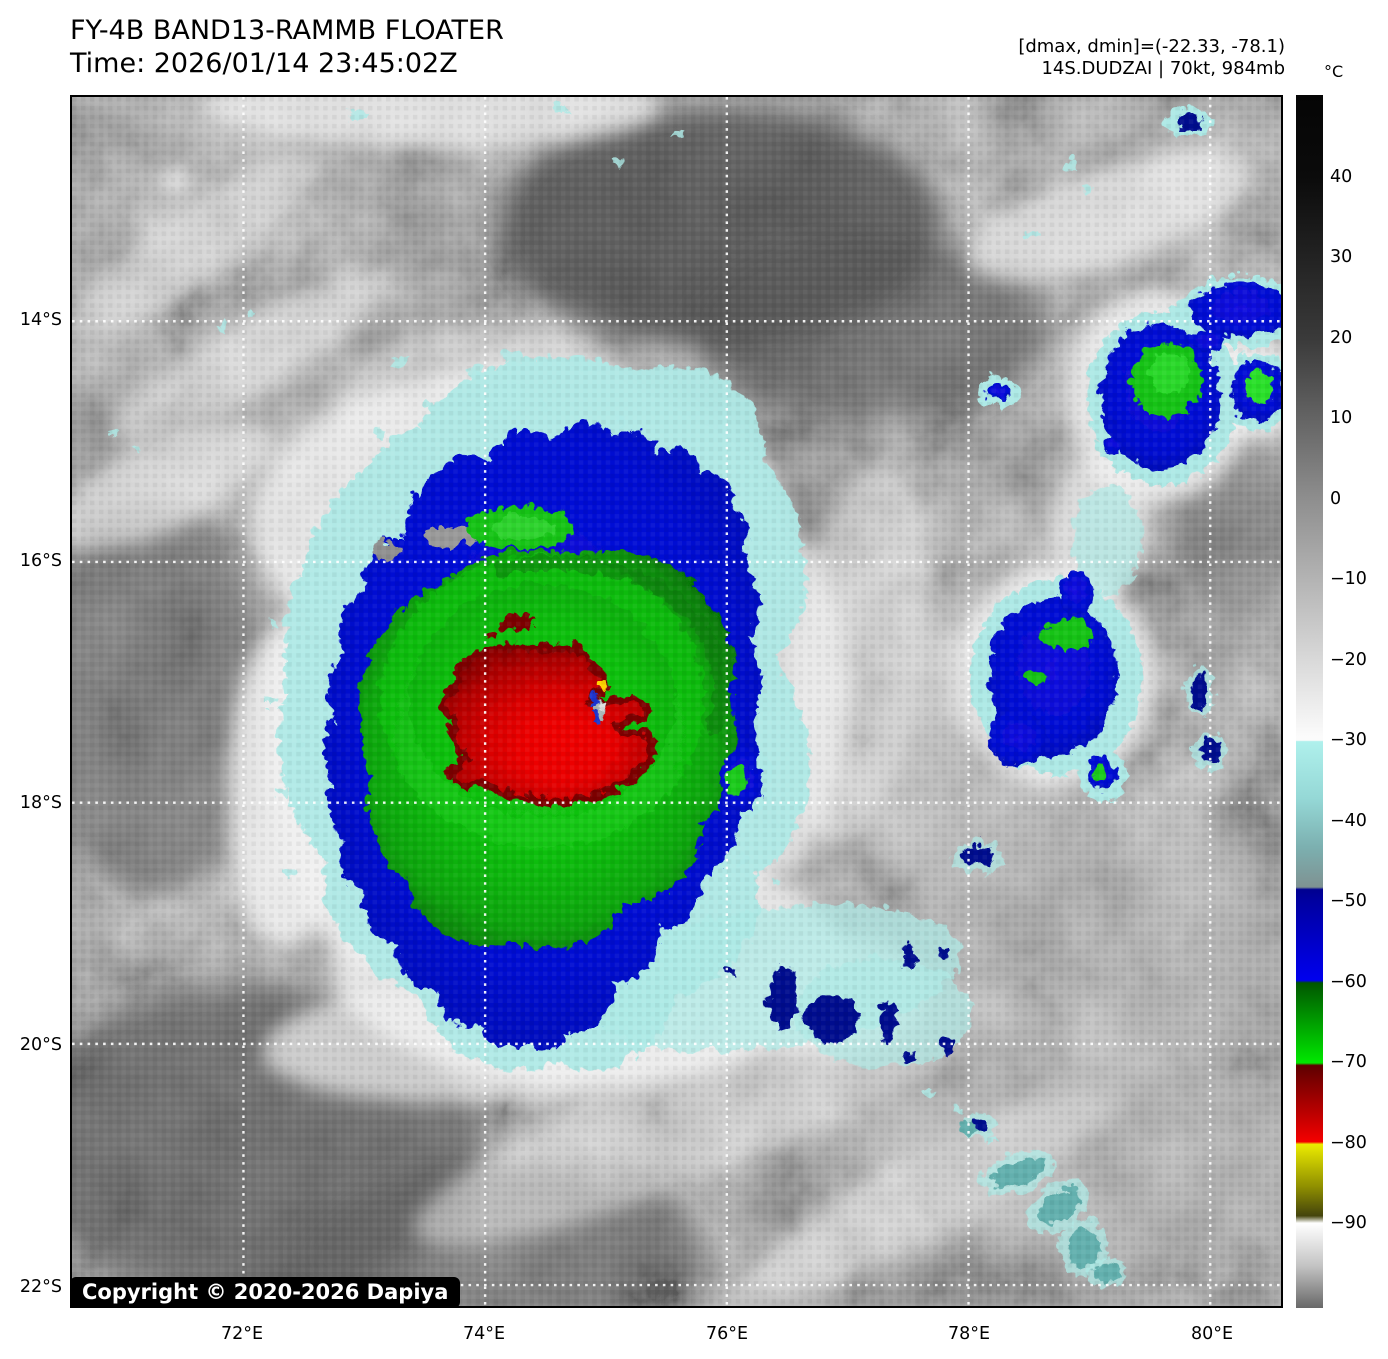 This screenshot has height=1359, width=1388. I want to click on cb-tick-m10: −10, so click(1348, 579).